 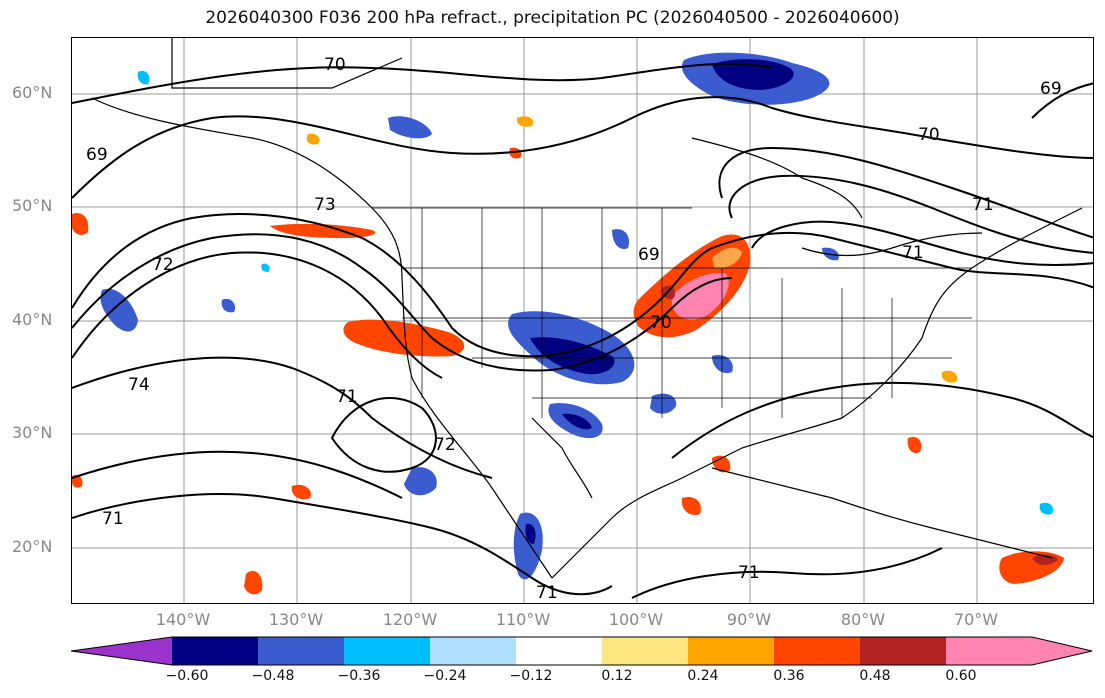 I want to click on colorbar, so click(x=582, y=651).